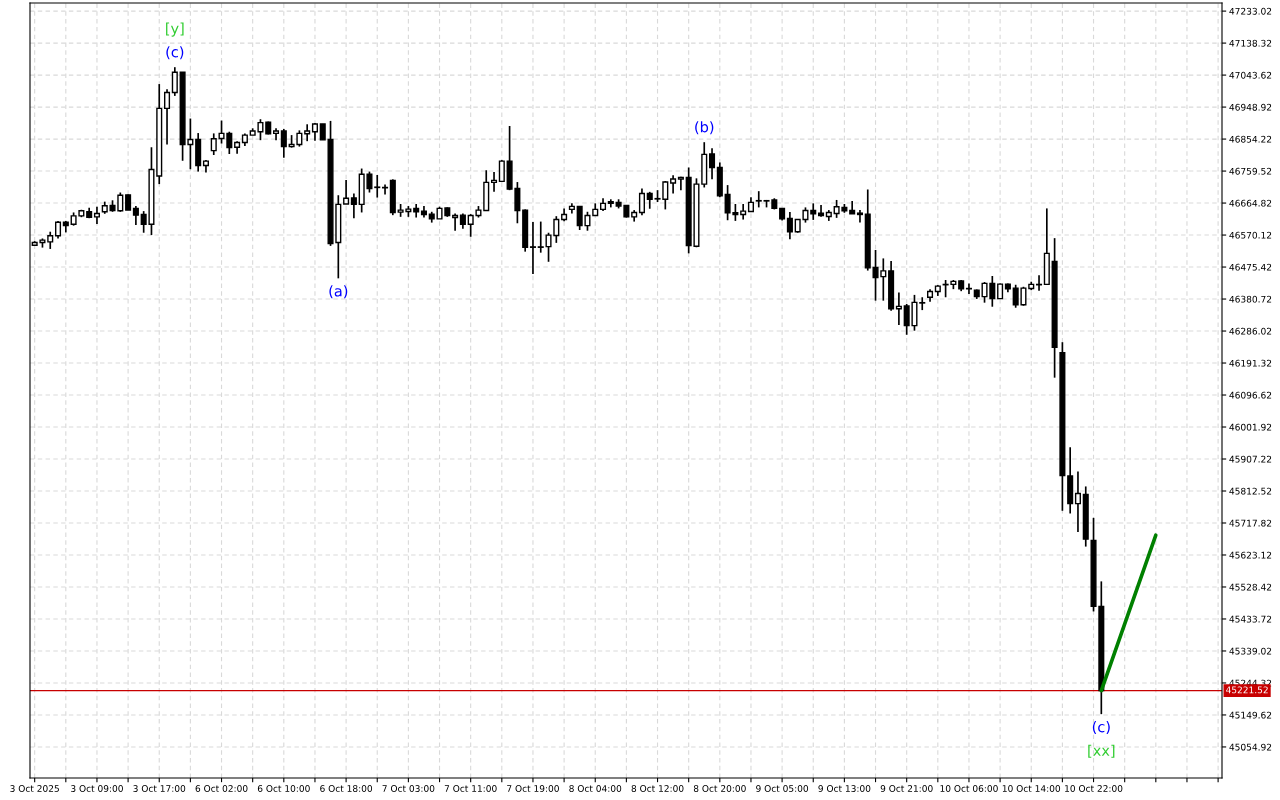  Describe the element at coordinates (1250, 395) in the screenshot. I see `y-tick-label: 46096.62` at that location.